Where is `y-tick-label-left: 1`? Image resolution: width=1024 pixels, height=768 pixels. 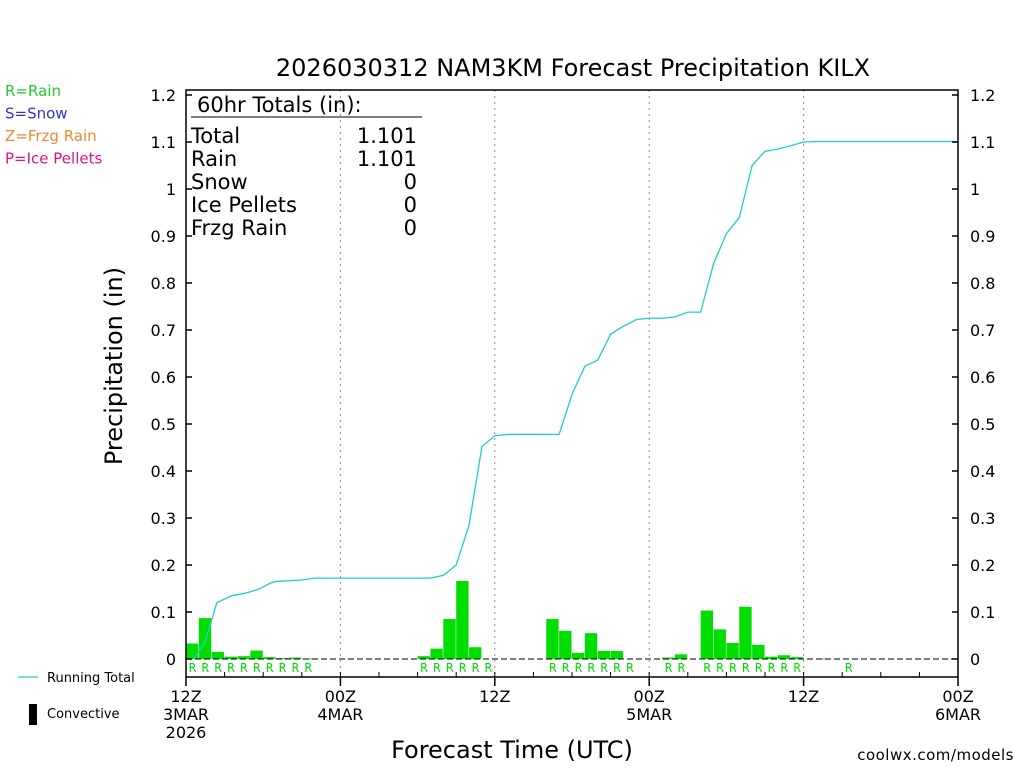
y-tick-label-left: 1 is located at coordinates (171, 189).